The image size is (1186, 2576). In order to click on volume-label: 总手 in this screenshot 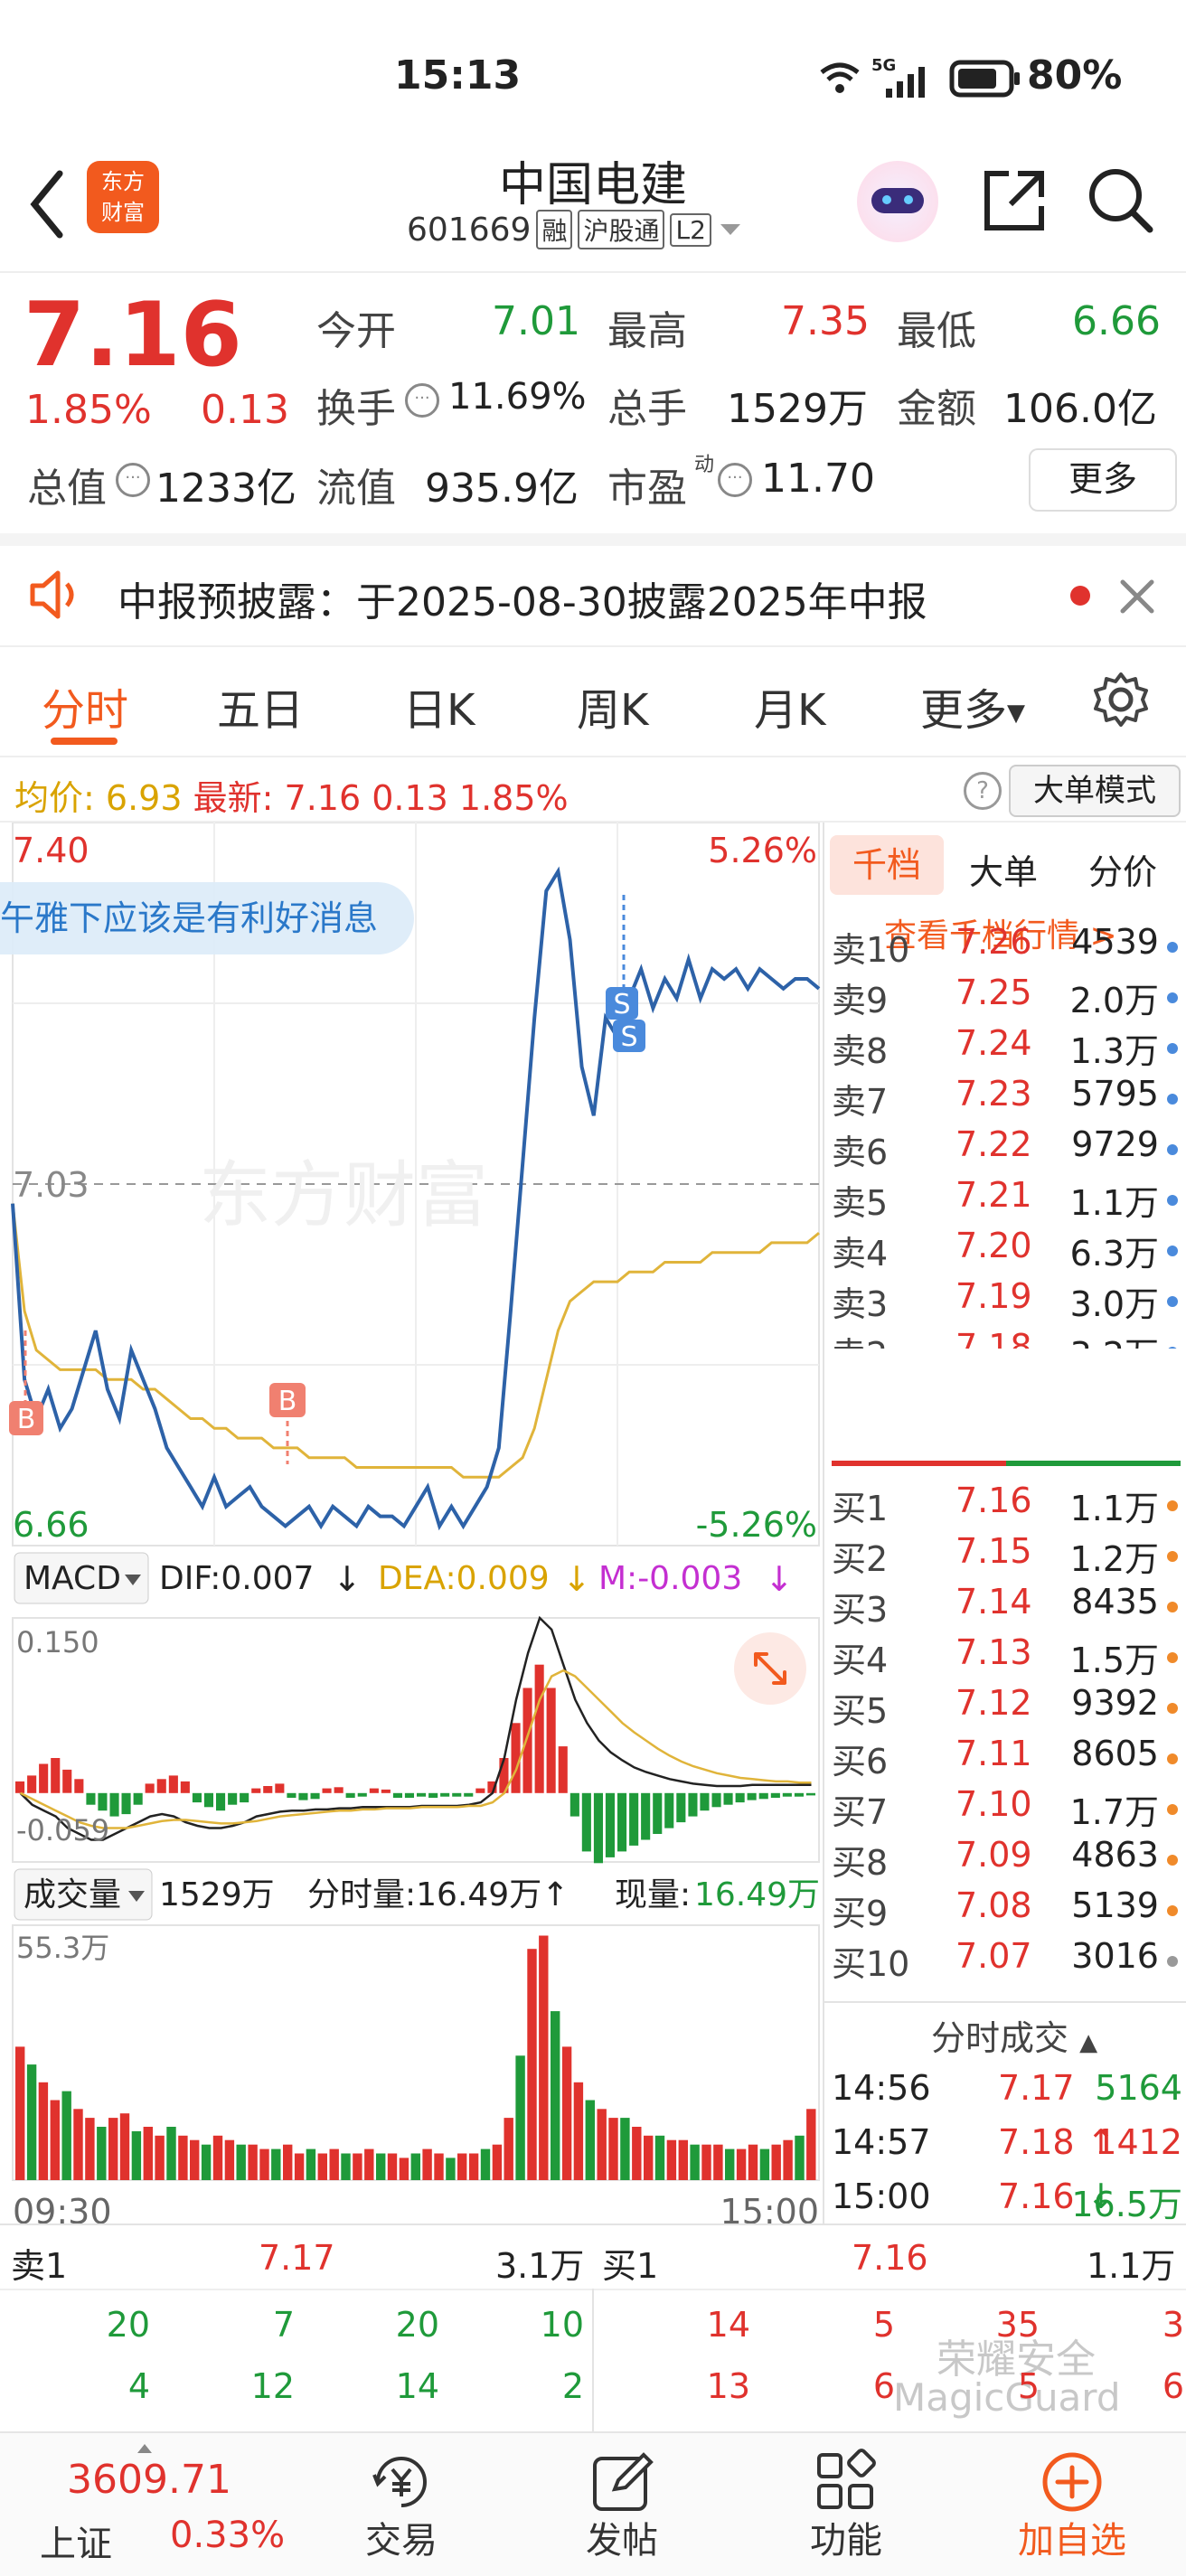, I will do `click(647, 409)`.